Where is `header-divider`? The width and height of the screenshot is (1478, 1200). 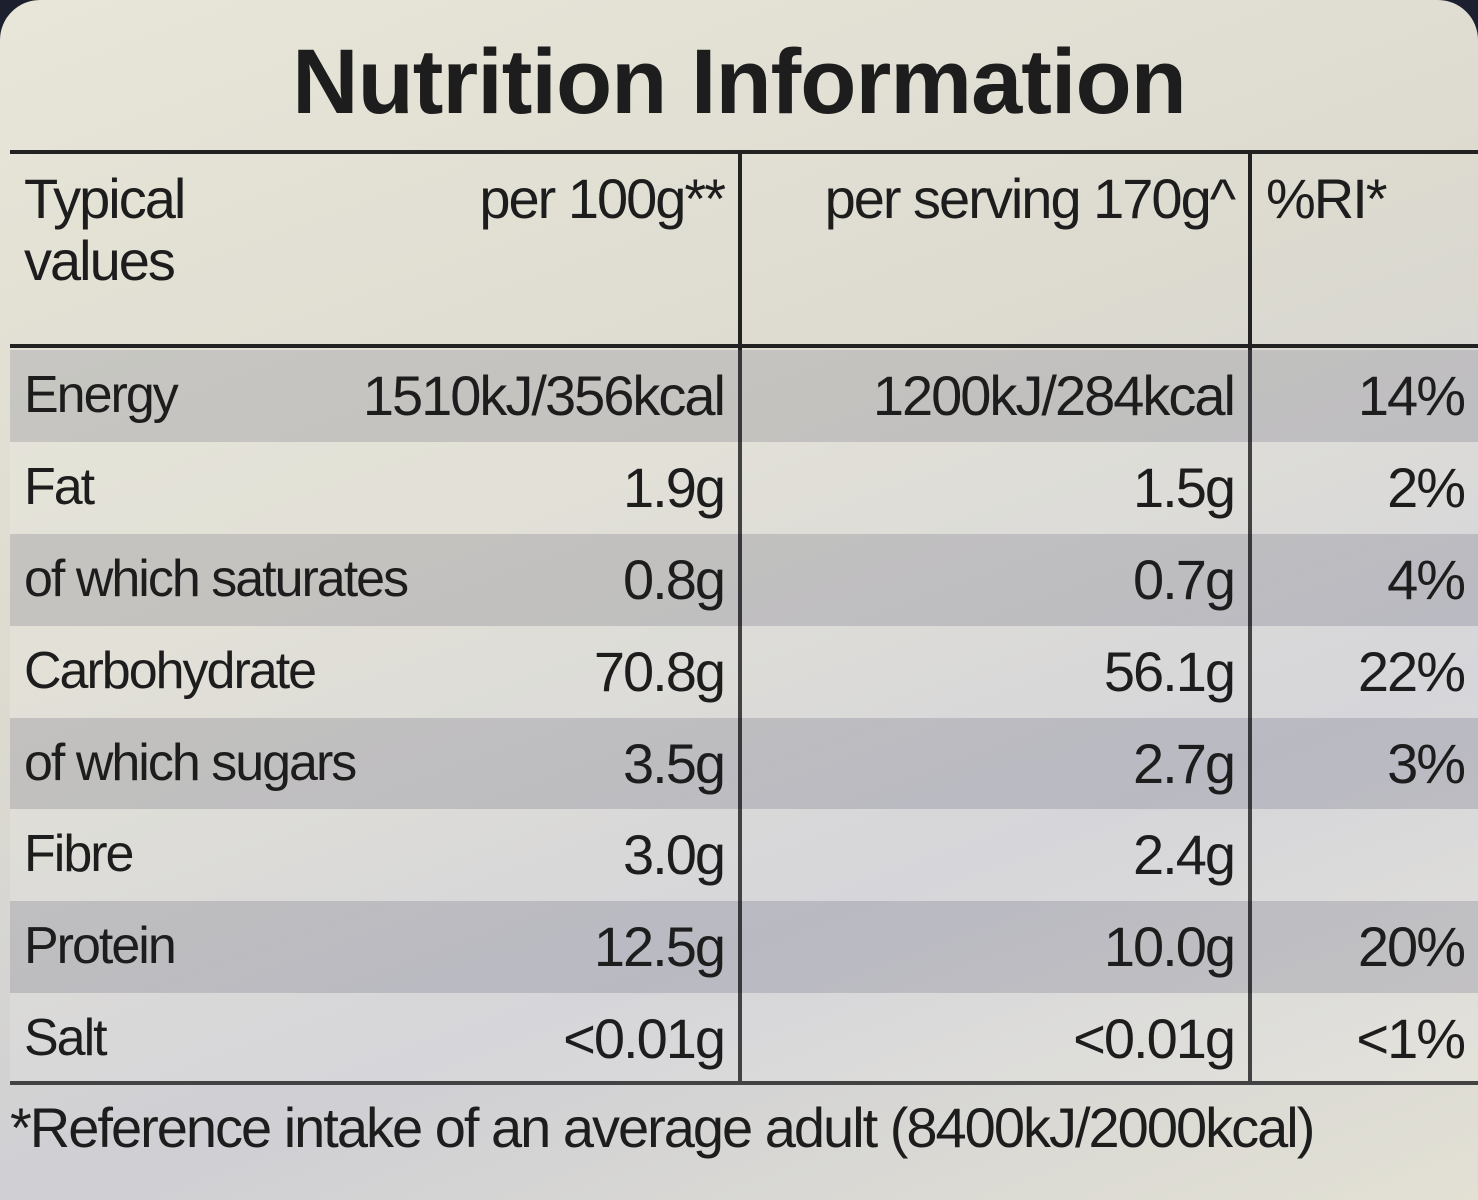 header-divider is located at coordinates (744, 346).